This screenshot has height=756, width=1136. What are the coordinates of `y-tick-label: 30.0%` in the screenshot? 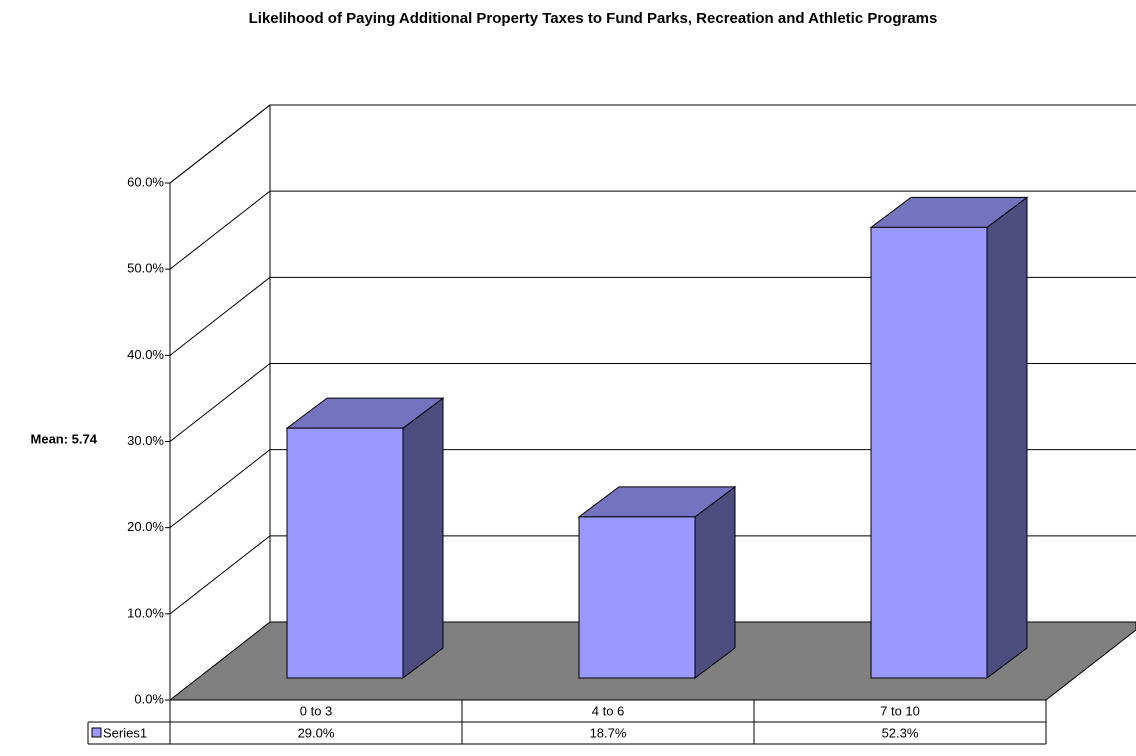 It's located at (145, 440).